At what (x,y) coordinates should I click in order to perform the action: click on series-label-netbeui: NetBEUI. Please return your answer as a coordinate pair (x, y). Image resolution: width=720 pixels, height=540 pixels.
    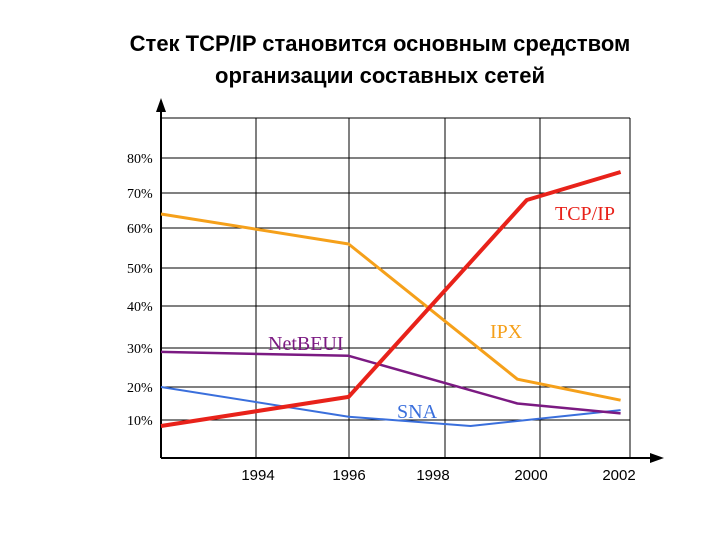
    Looking at the image, I should click on (306, 344).